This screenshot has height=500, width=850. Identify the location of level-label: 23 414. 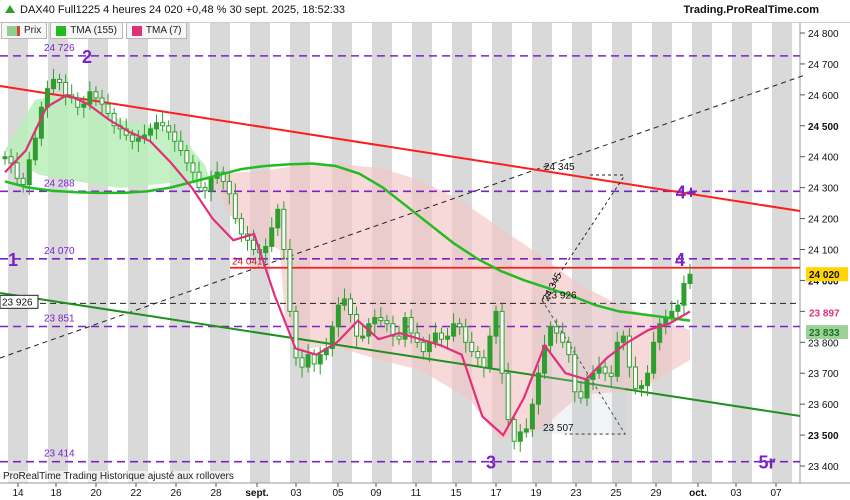
(59, 454).